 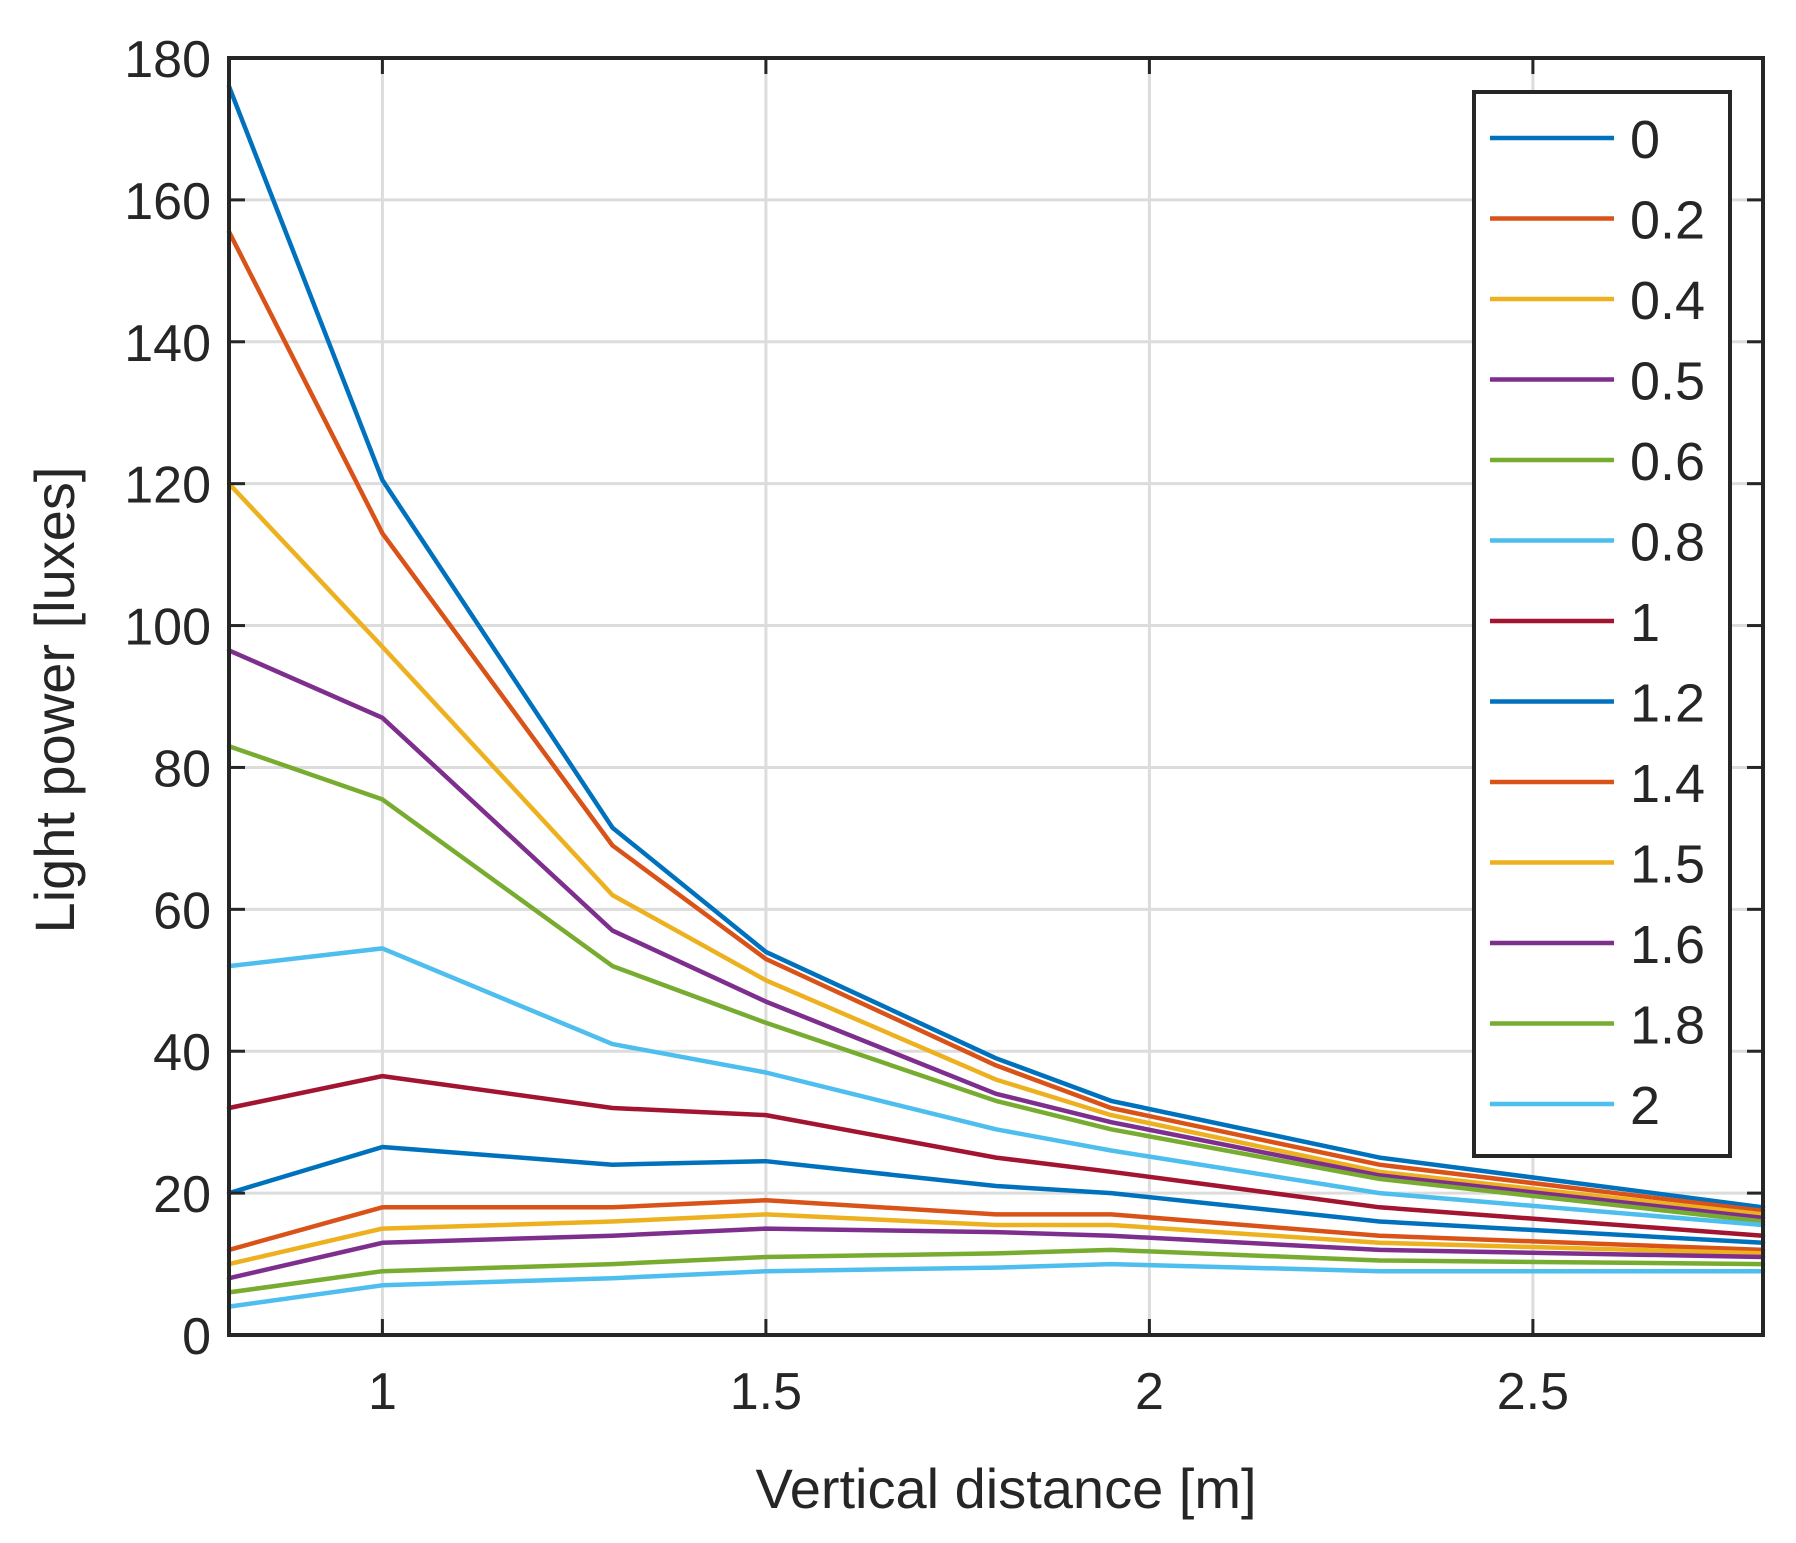 What do you see at coordinates (182, 769) in the screenshot?
I see `y-tick-label: 80` at bounding box center [182, 769].